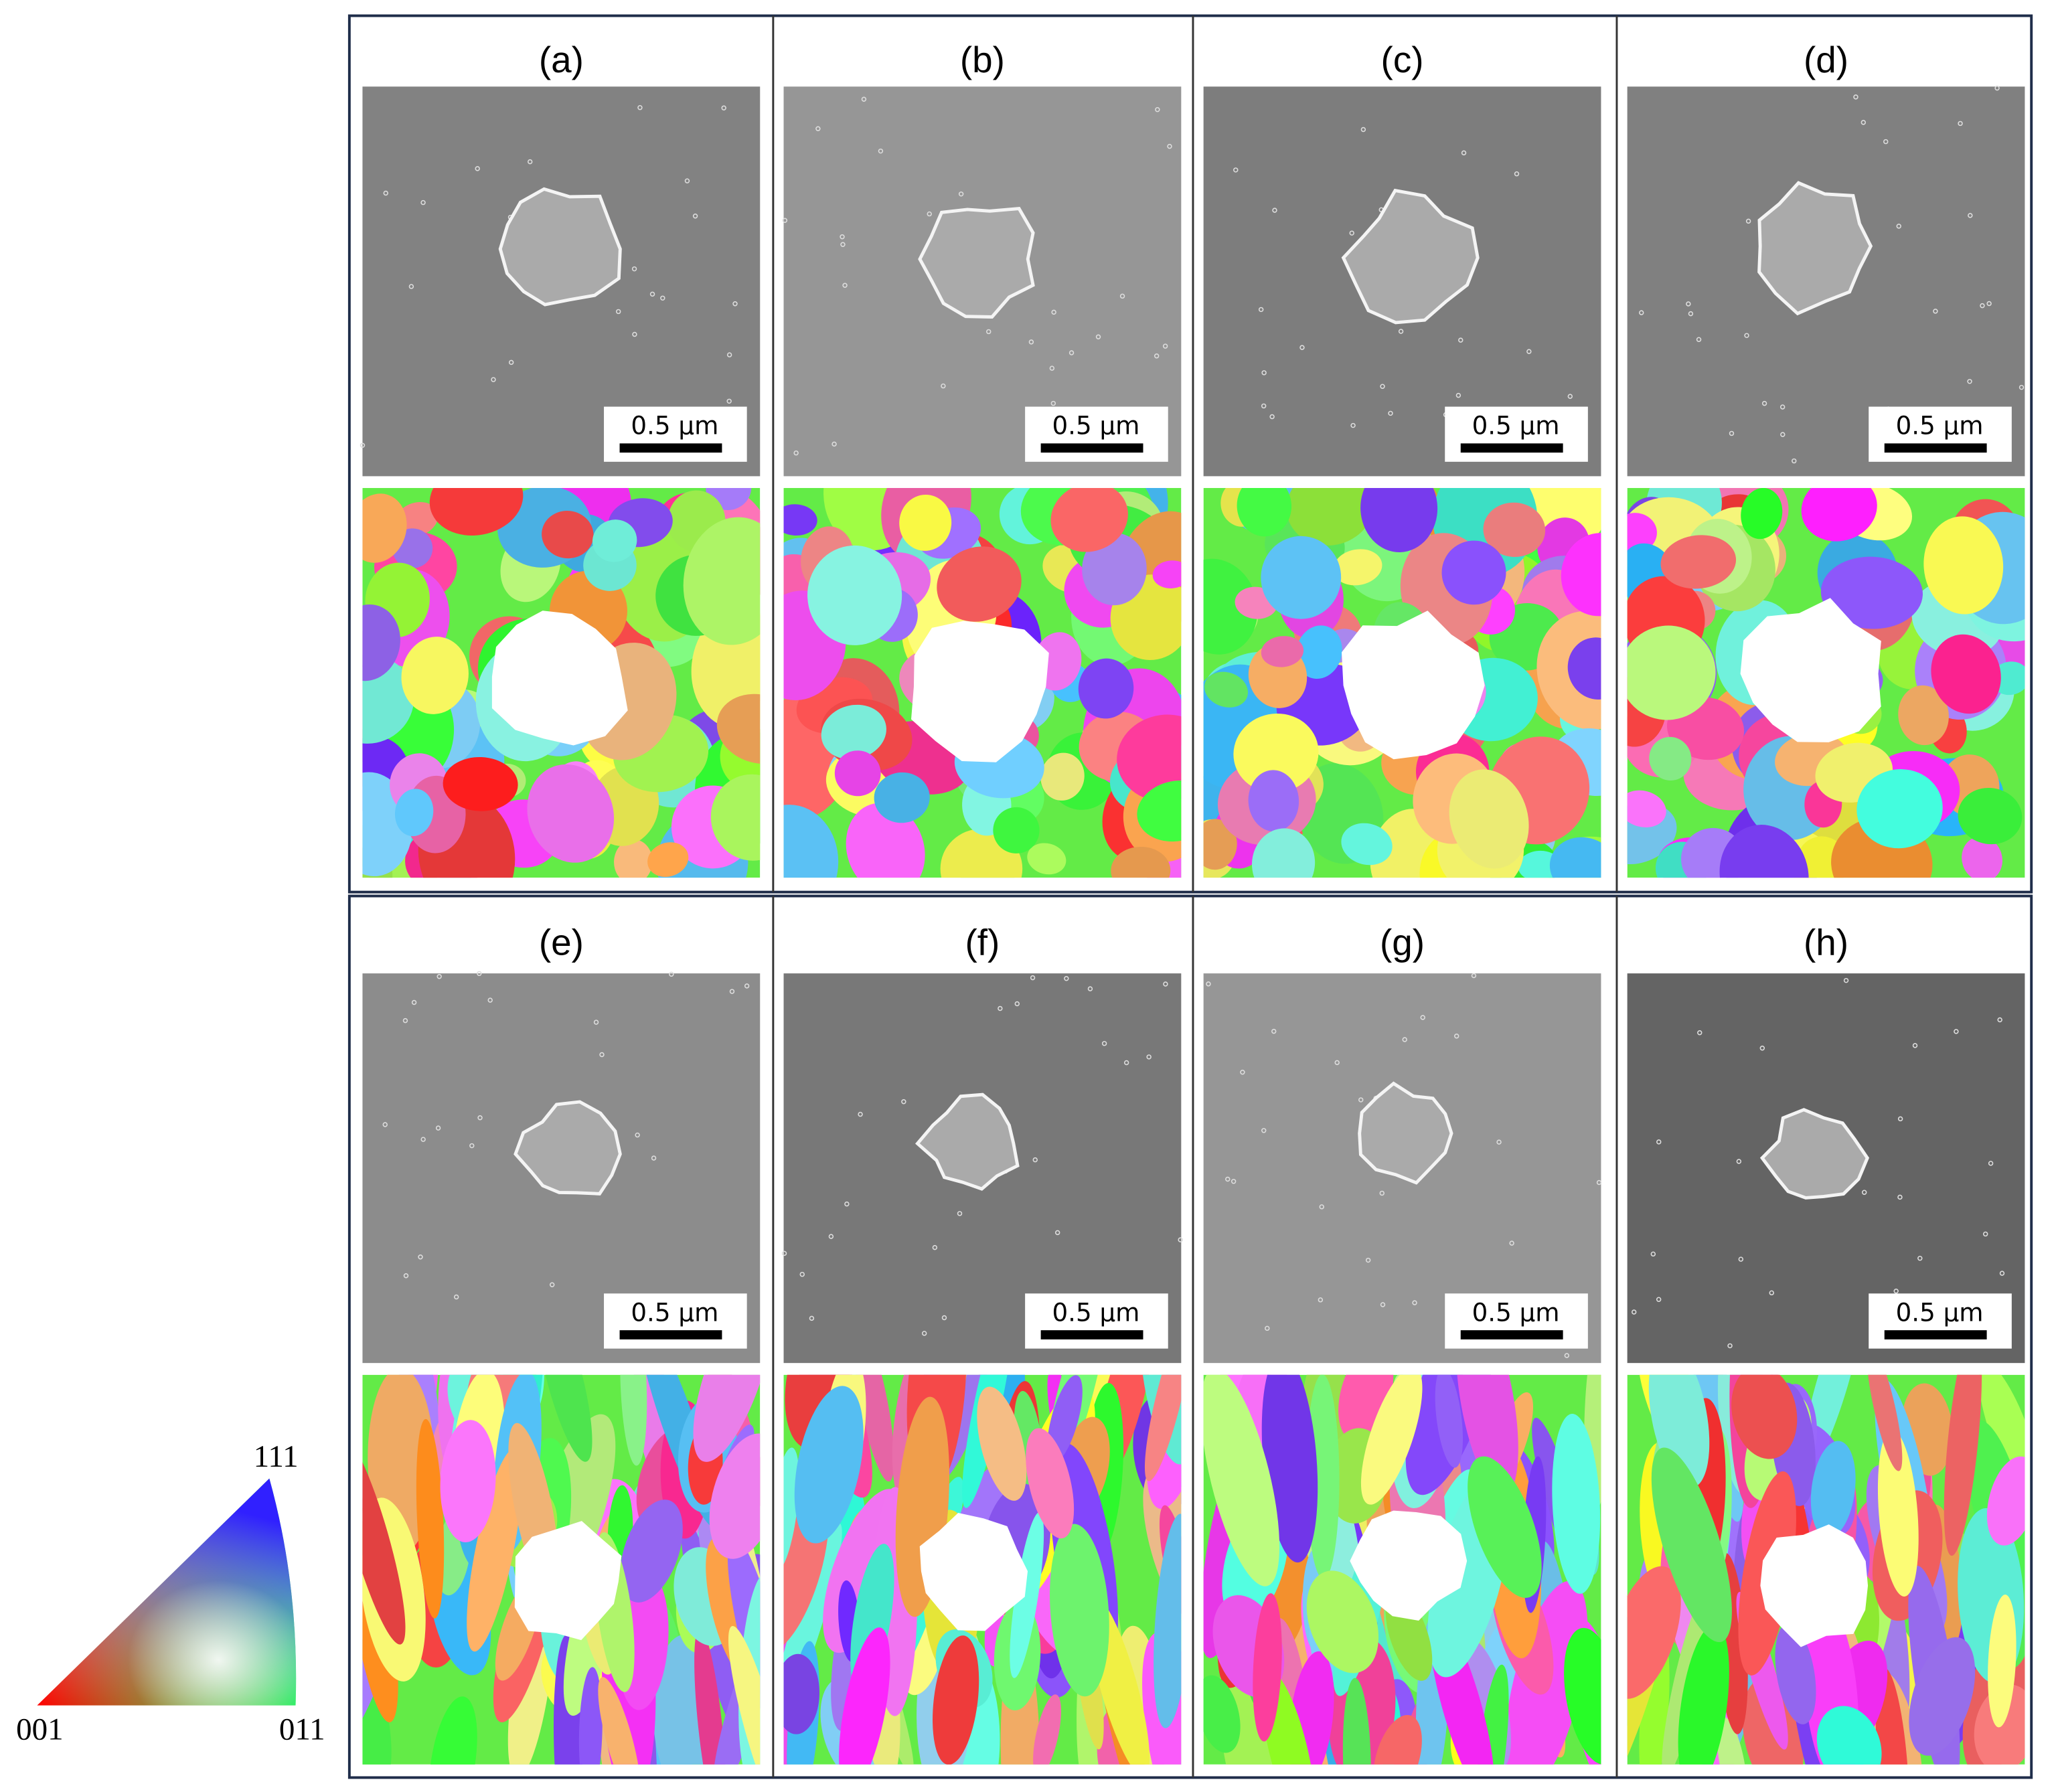  I want to click on panel: (g) 0.5 µm, so click(1402, 1343).